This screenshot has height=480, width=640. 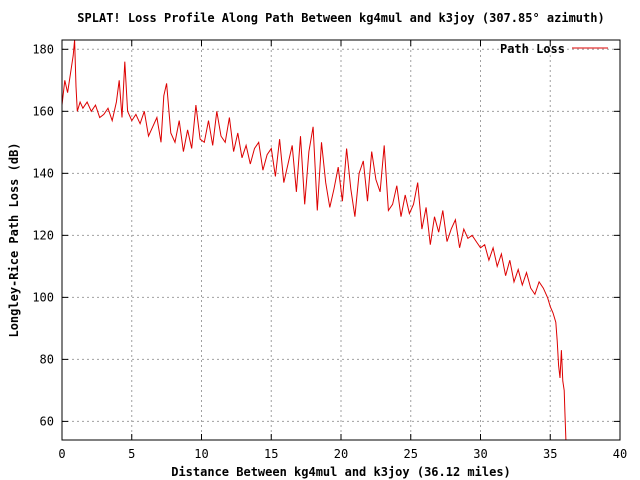 What do you see at coordinates (131, 454) in the screenshot?
I see `x-tick-label: 5` at bounding box center [131, 454].